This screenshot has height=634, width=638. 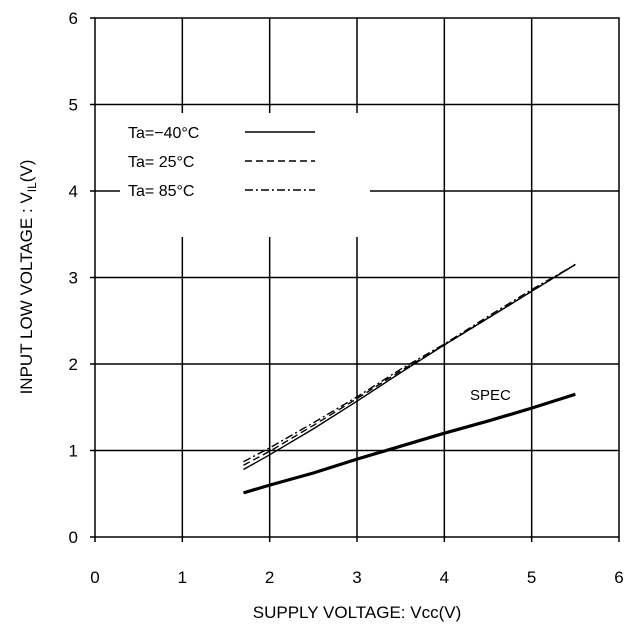 What do you see at coordinates (73, 278) in the screenshot?
I see `y-tick-label: 3` at bounding box center [73, 278].